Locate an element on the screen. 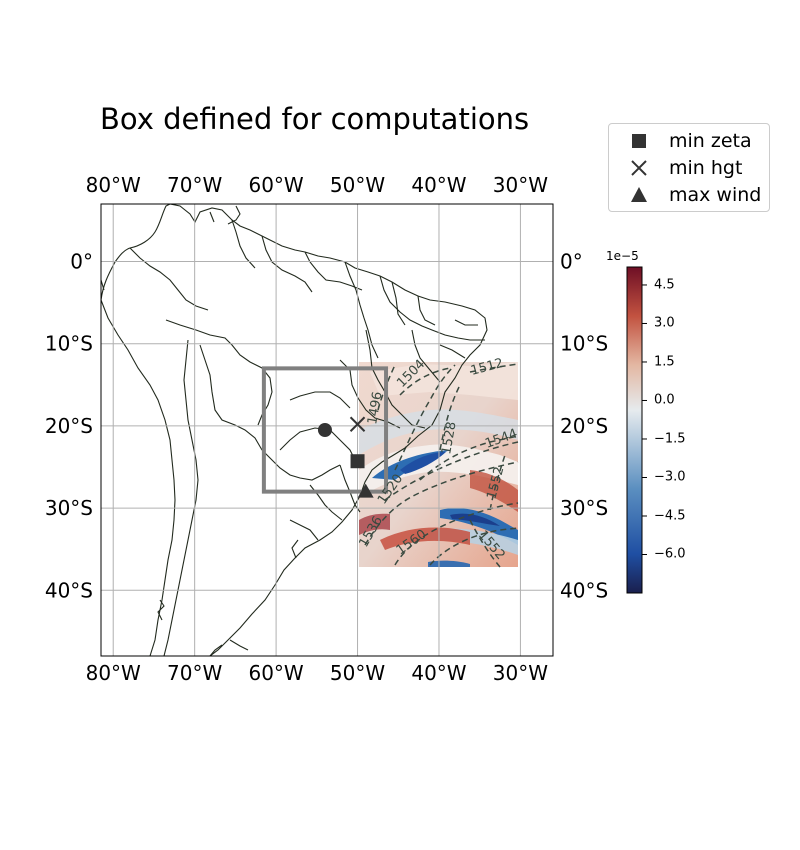 This screenshot has width=800, height=850. min-hgt-marker is located at coordinates (357, 424).